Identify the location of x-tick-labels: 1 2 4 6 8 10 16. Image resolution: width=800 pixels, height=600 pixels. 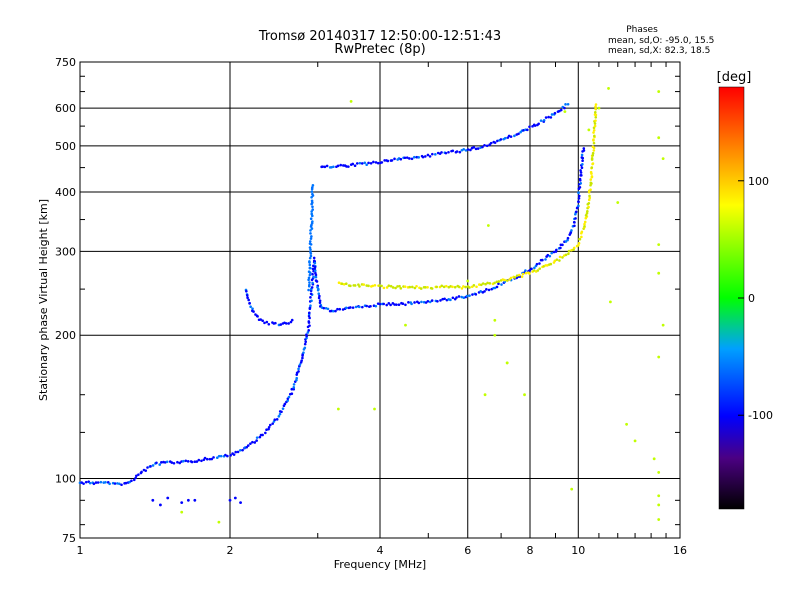
(382, 550).